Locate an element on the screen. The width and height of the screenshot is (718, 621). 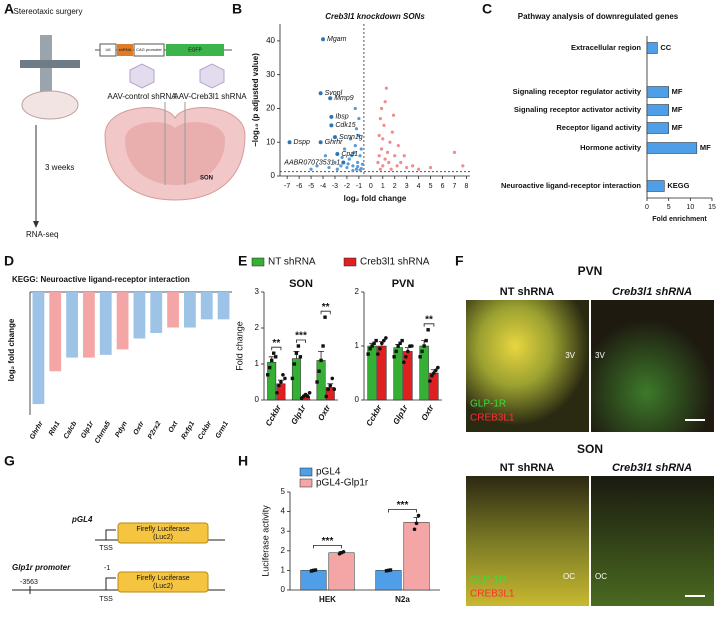
y-axis-label: Luciferase activity is located at coordinates (265, 541).